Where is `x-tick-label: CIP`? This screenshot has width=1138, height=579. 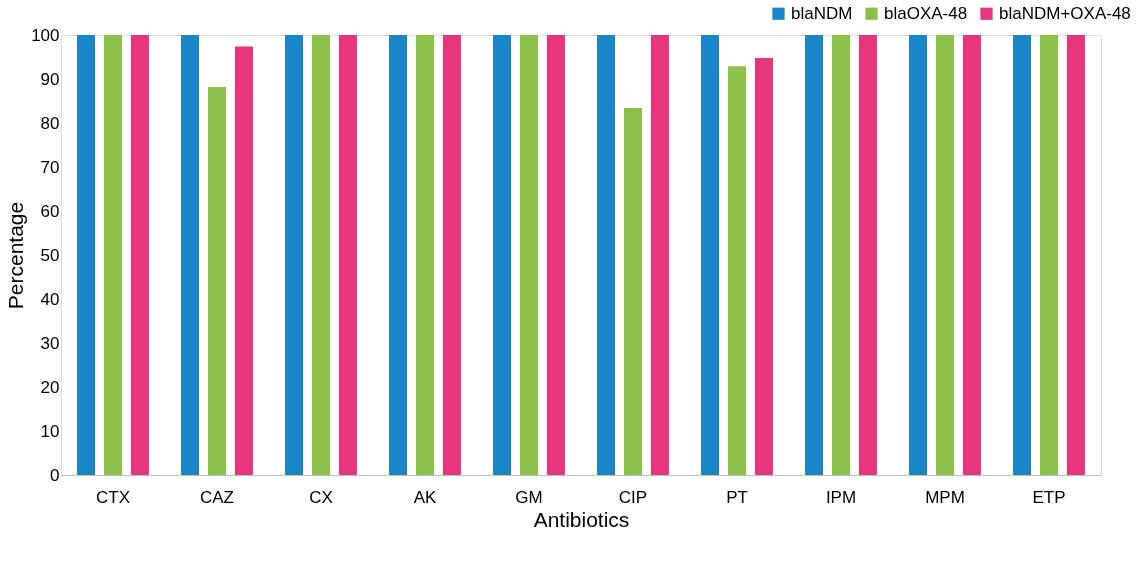 x-tick-label: CIP is located at coordinates (633, 497).